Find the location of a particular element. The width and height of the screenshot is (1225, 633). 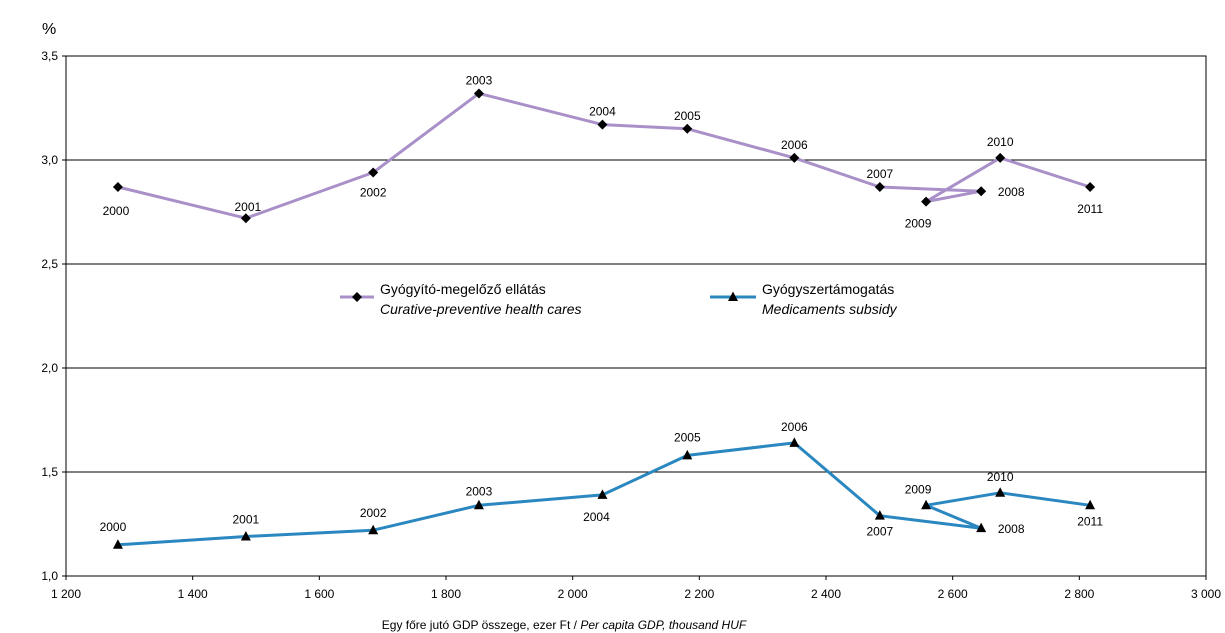

legend-swatch-curative-marker is located at coordinates (357, 297).